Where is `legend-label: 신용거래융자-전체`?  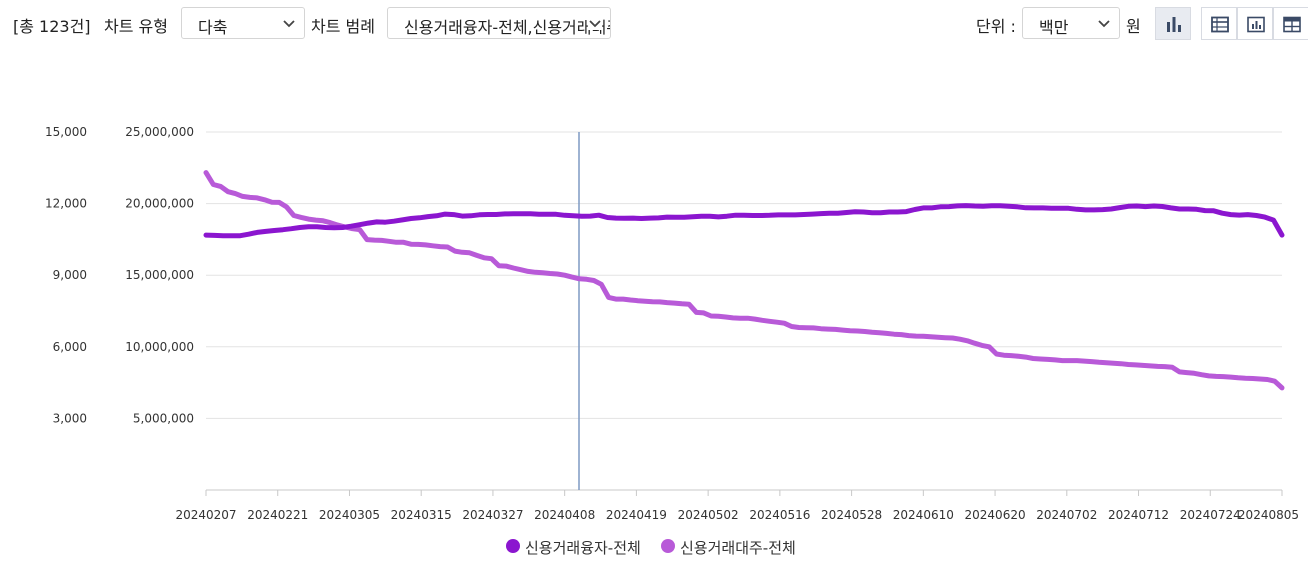
legend-label: 신용거래융자-전체 is located at coordinates (583, 548).